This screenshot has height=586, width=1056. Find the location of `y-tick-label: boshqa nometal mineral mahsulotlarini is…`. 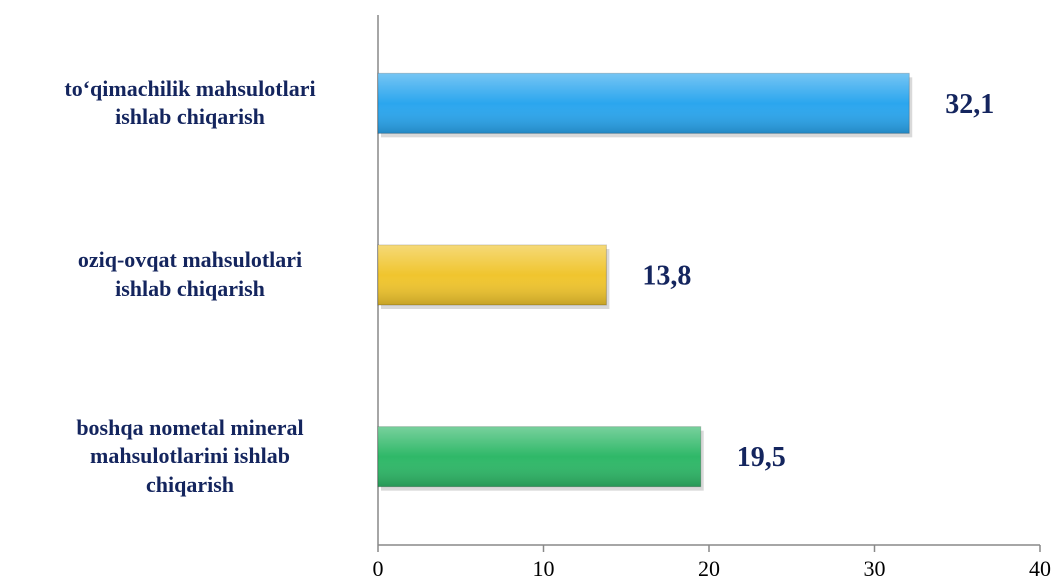

y-tick-label: boshqa nometal mineral mahsulotlarini is… is located at coordinates (190, 455).